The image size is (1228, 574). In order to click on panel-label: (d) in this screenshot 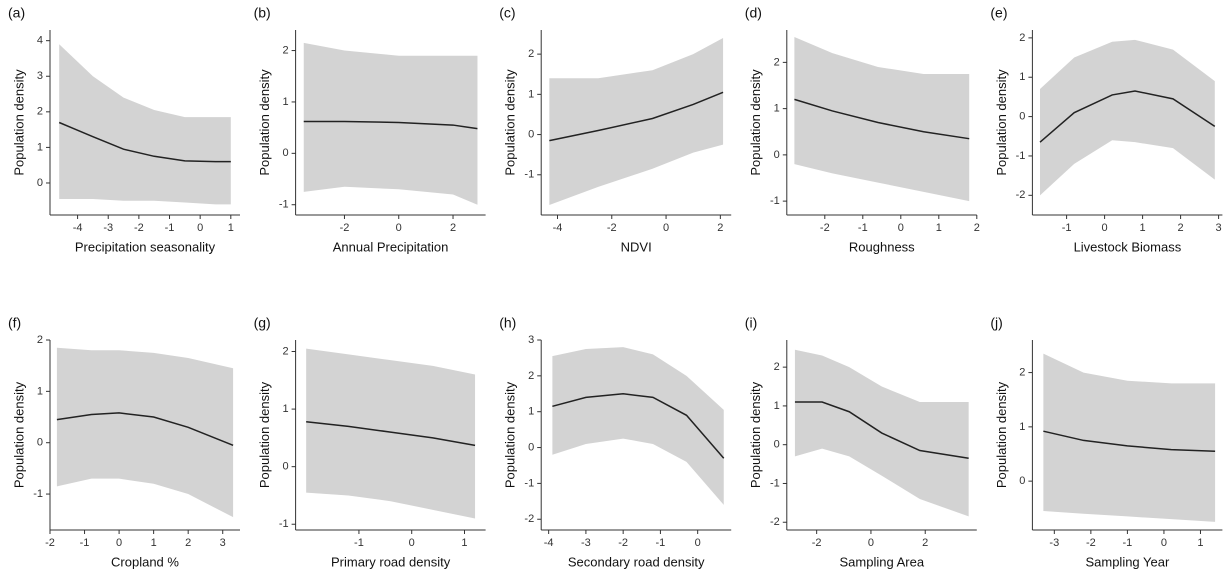, I will do `click(753, 13)`.